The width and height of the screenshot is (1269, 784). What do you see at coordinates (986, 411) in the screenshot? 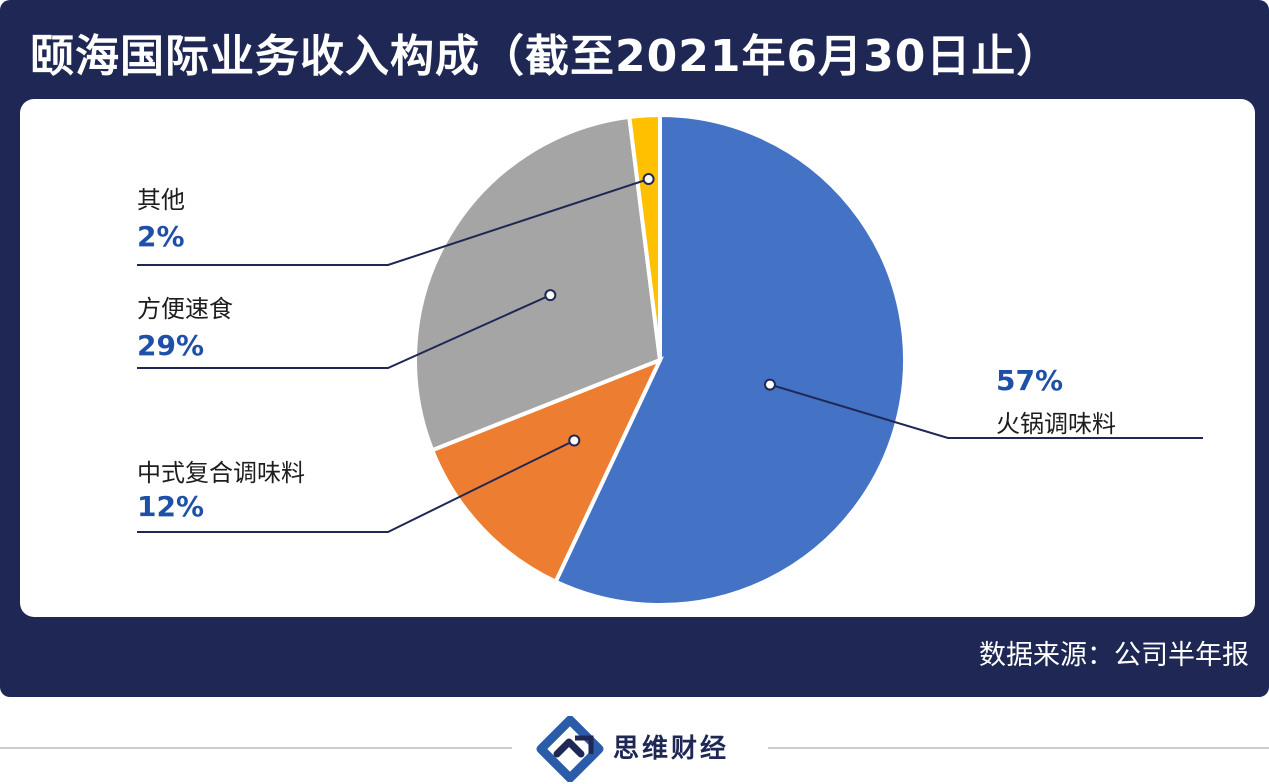
I see `leader-hotpot` at bounding box center [986, 411].